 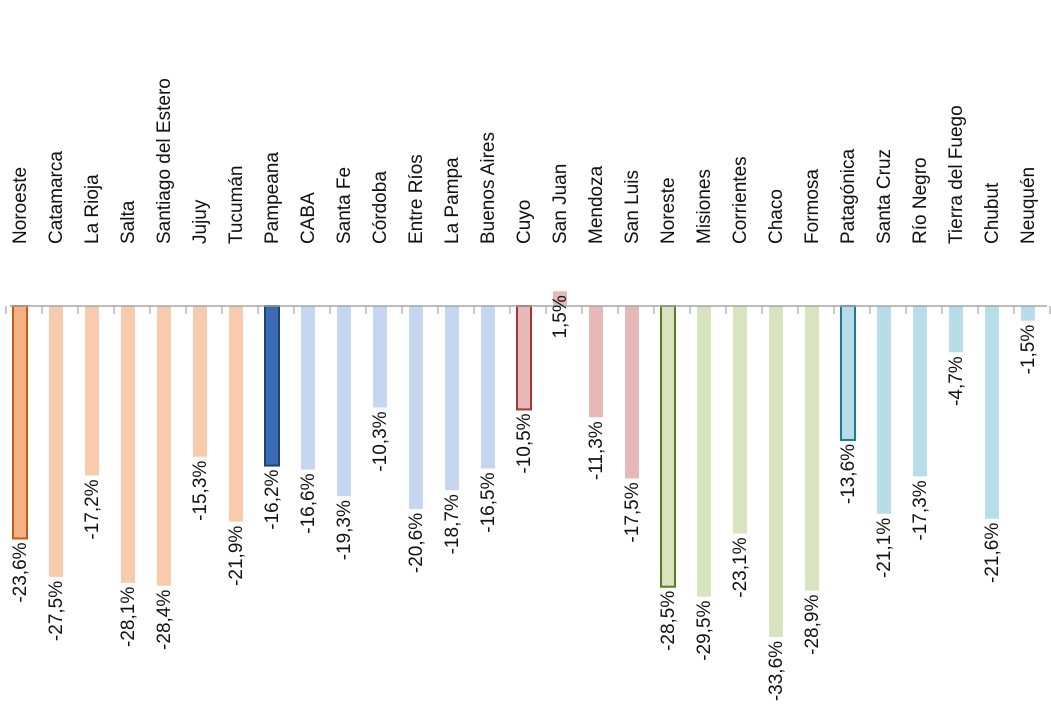 I want to click on category-label: Entre Ríos, so click(x=416, y=199).